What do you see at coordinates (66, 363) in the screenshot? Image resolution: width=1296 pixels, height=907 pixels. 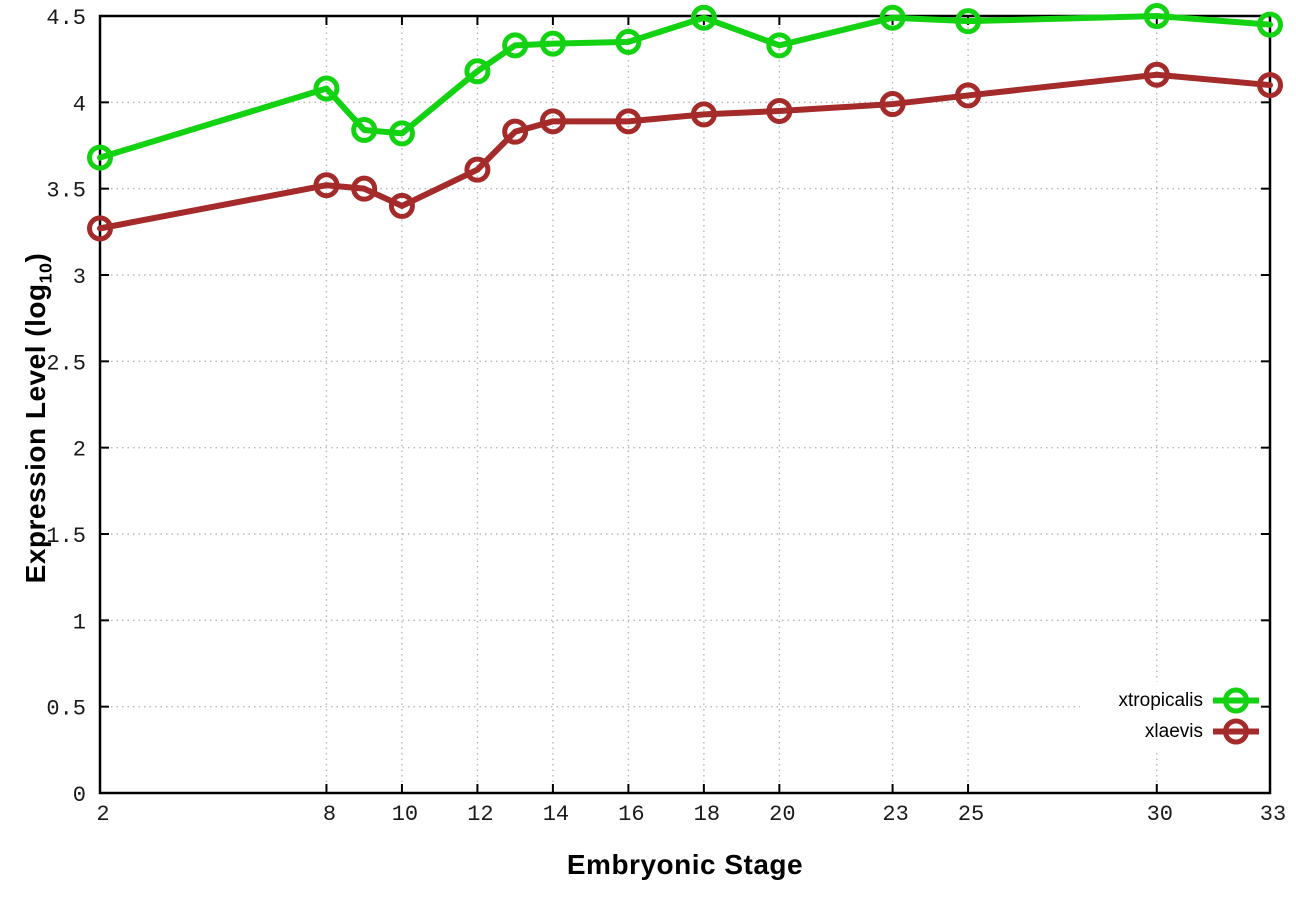 I see `y-tick-label: 2.5` at bounding box center [66, 363].